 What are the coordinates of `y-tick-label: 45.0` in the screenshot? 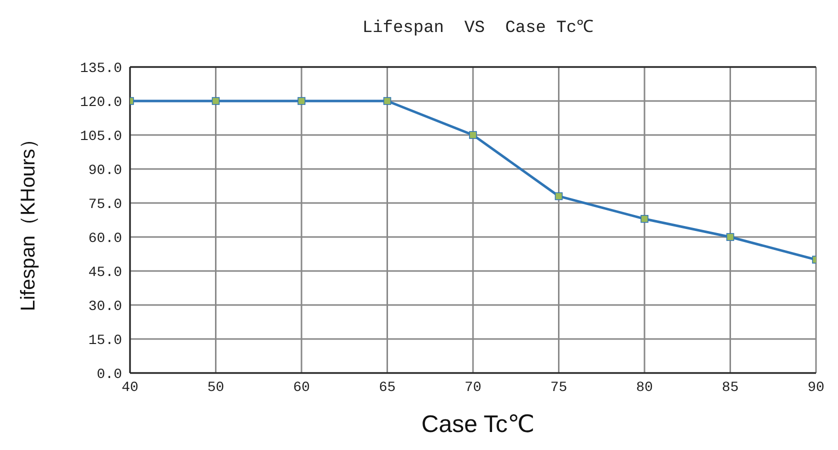 It's located at (105, 272).